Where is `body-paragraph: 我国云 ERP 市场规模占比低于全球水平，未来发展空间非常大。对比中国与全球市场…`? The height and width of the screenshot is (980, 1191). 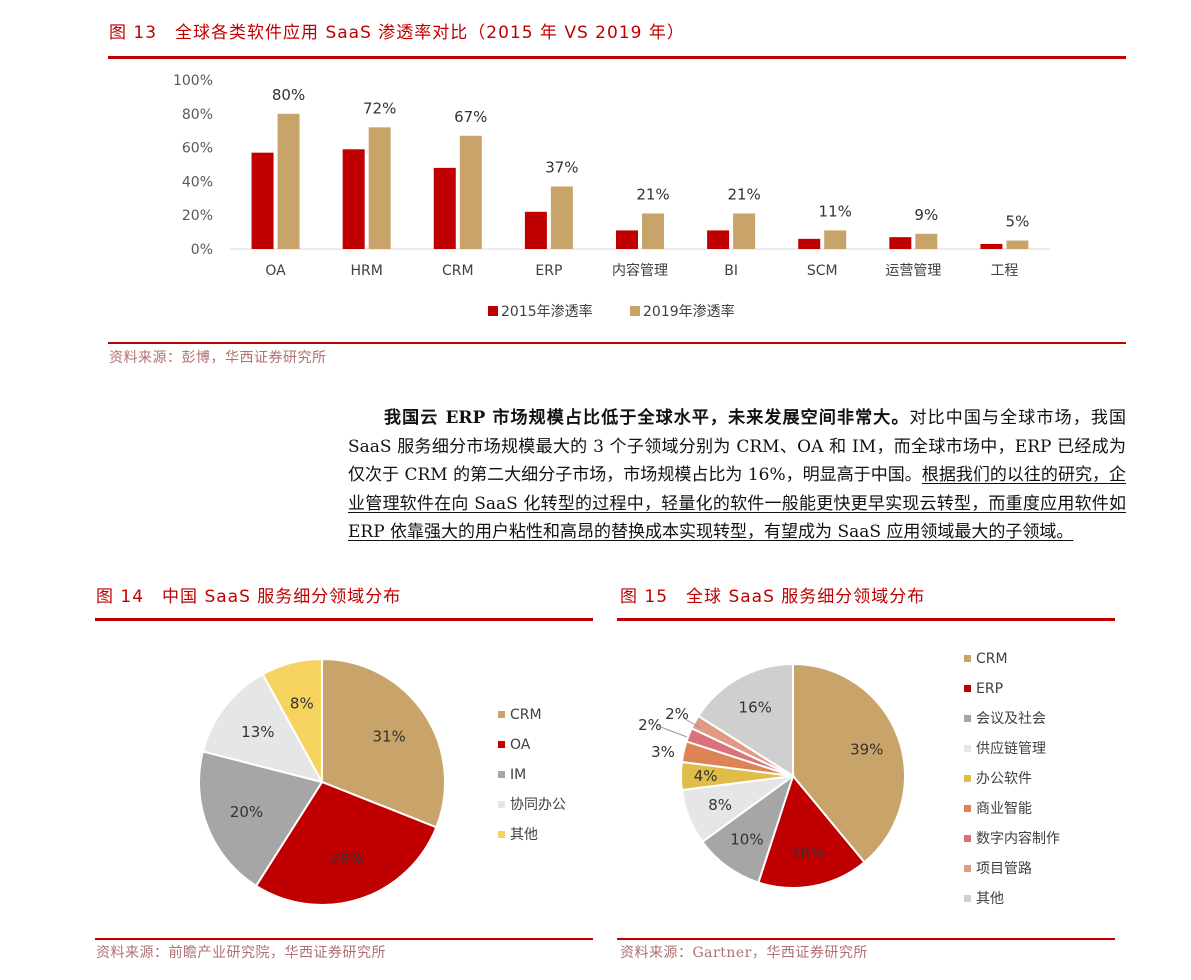
body-paragraph: 我国云 ERP 市场规模占比低于全球水平，未来发展空间非常大。对比中国与全球市场… is located at coordinates (737, 475).